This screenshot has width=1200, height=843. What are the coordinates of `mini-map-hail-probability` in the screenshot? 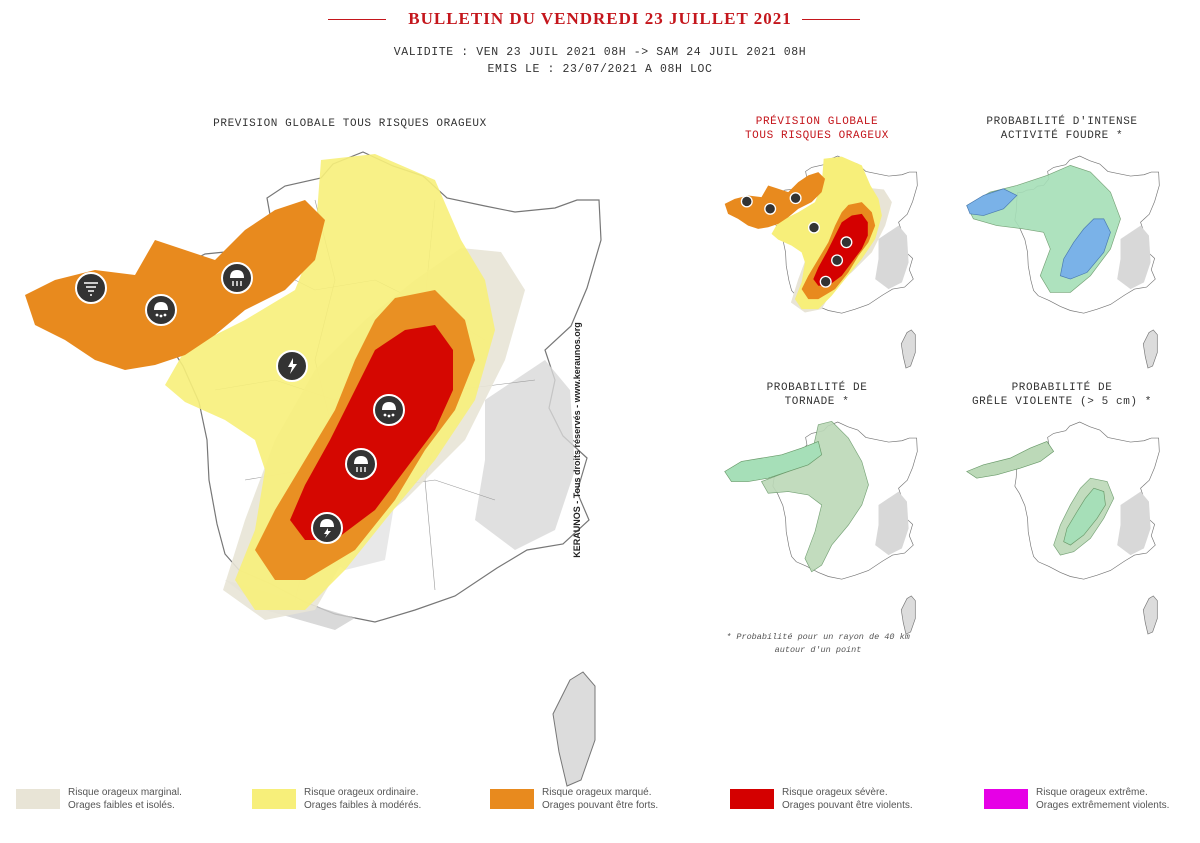 It's located at (1062, 528).